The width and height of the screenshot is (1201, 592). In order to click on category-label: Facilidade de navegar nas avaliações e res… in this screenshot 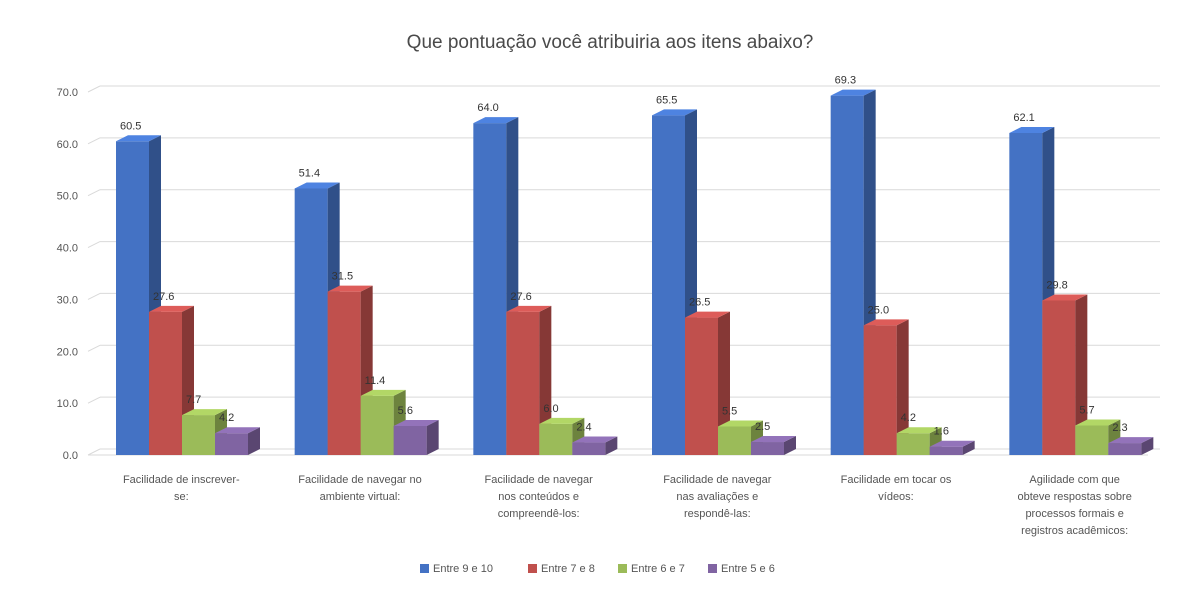, I will do `click(717, 497)`.